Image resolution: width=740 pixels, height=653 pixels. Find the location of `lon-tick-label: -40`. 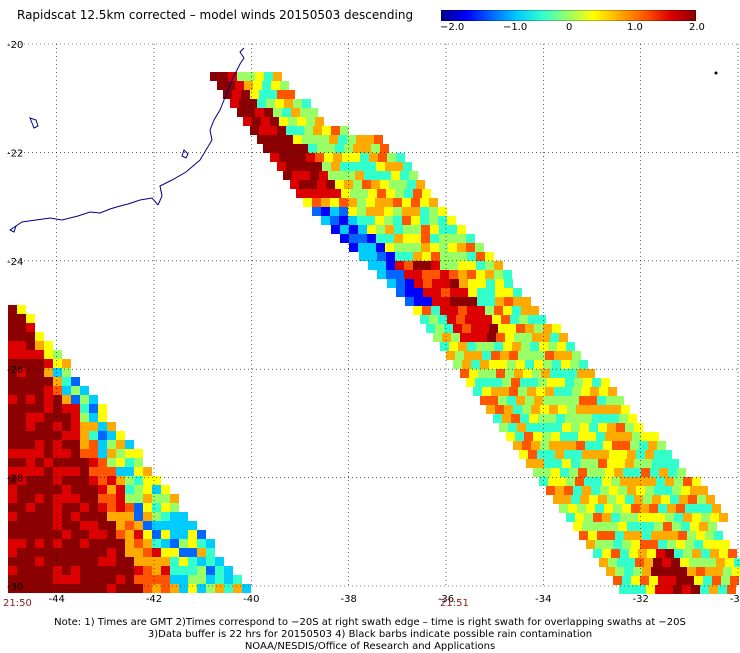

lon-tick-label: -40 is located at coordinates (251, 599).